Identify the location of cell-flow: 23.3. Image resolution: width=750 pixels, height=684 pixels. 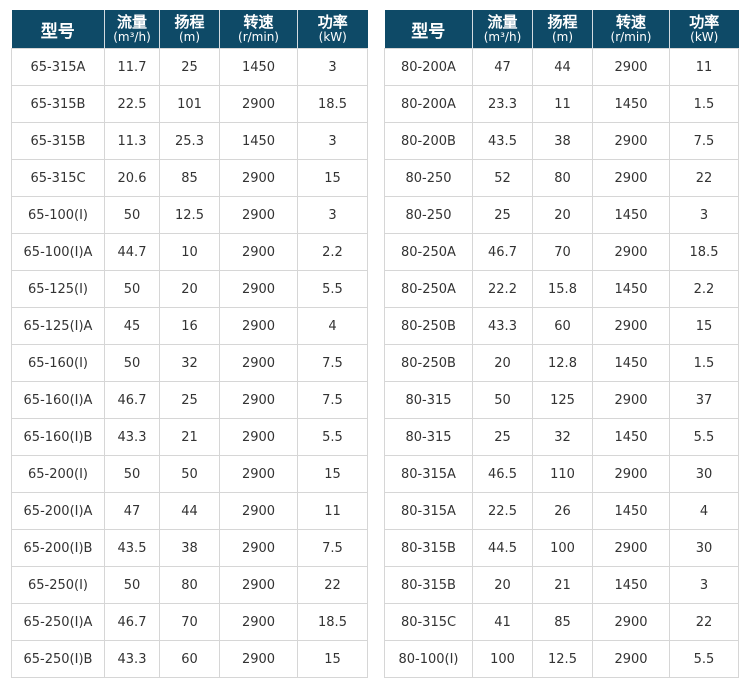
(502, 104).